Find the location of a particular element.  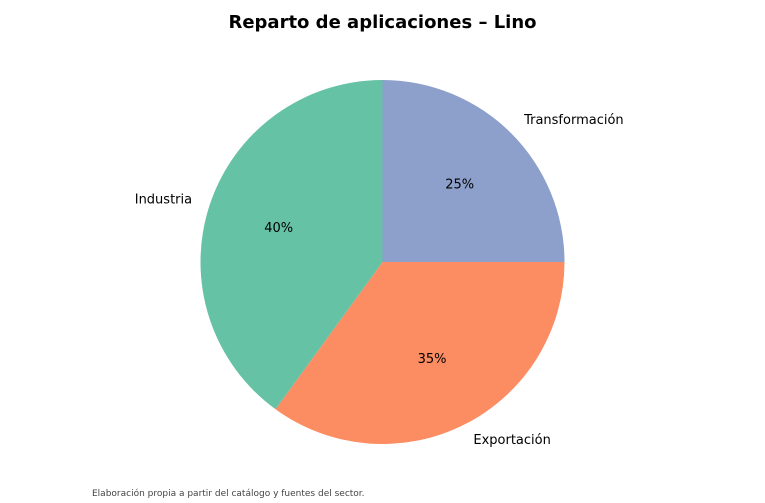

slice-category-label: Transformación is located at coordinates (573, 120).